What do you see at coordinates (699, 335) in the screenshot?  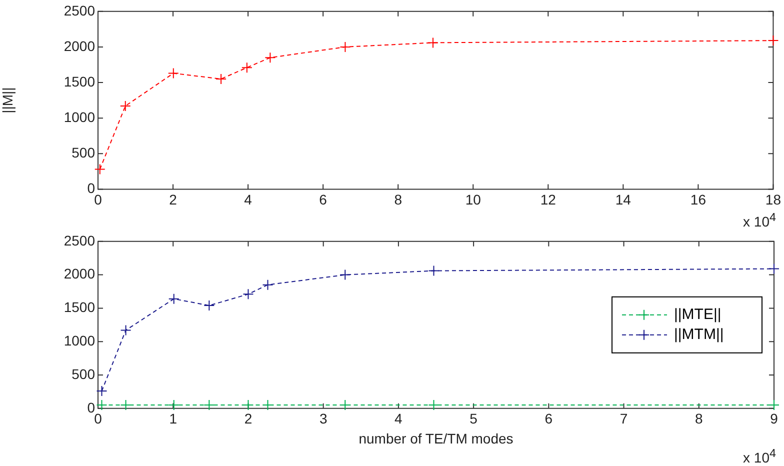 I see `legend-label: ||MTM||` at bounding box center [699, 335].